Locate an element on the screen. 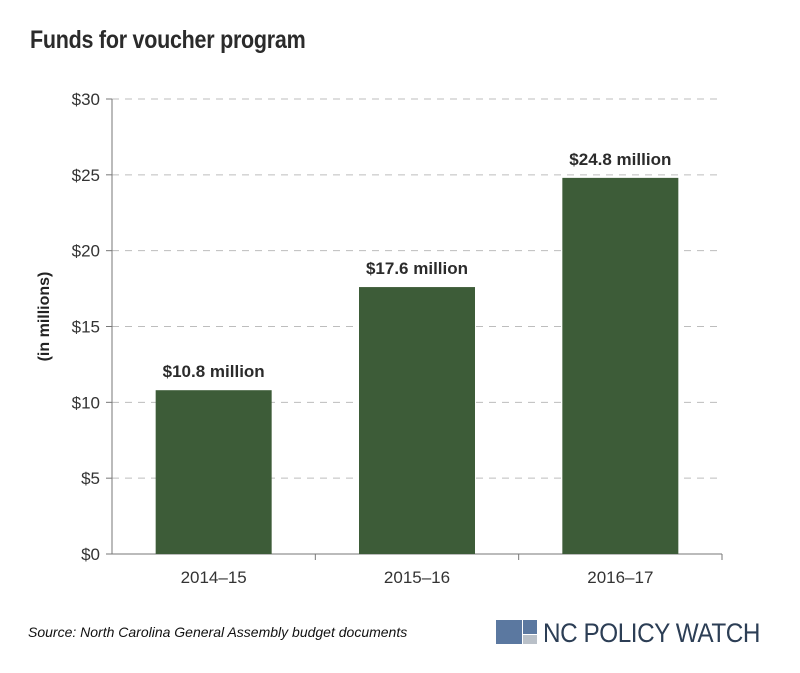 This screenshot has width=800, height=673. y-tick-label: $0 is located at coordinates (90, 554).